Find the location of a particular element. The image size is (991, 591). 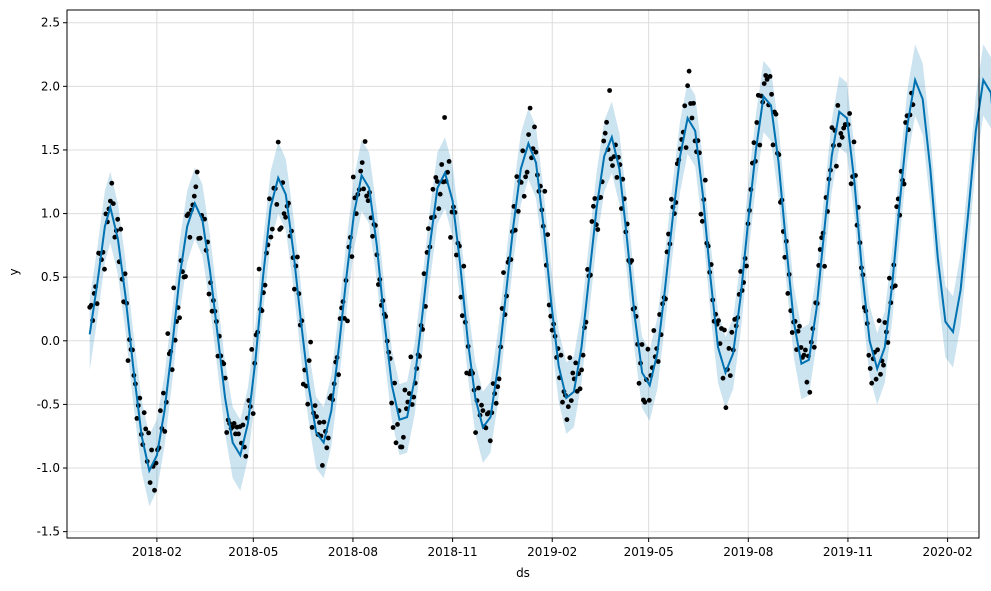

x-axis-label: ds is located at coordinates (523, 573).